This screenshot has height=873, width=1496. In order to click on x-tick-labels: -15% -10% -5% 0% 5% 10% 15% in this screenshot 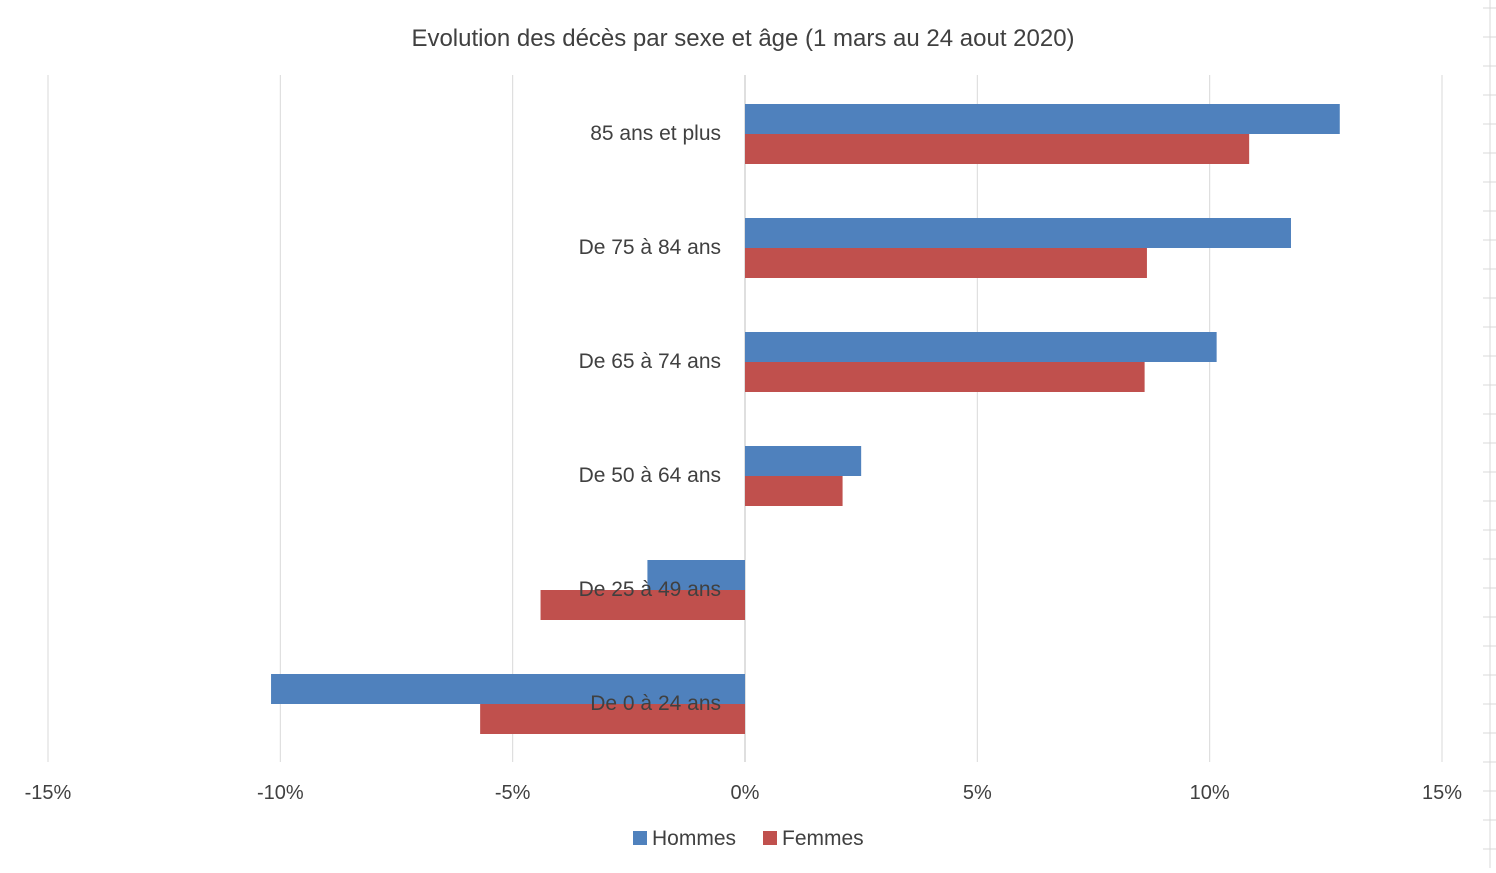, I will do `click(744, 793)`.